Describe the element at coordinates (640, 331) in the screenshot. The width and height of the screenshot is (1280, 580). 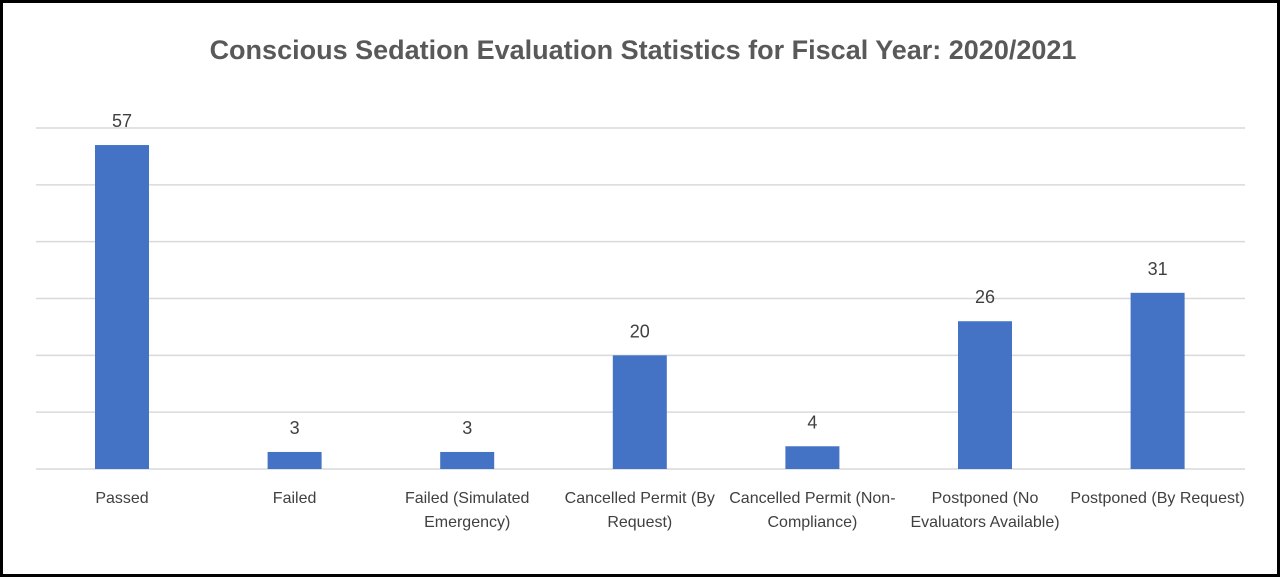
I see `value-label: 20` at that location.